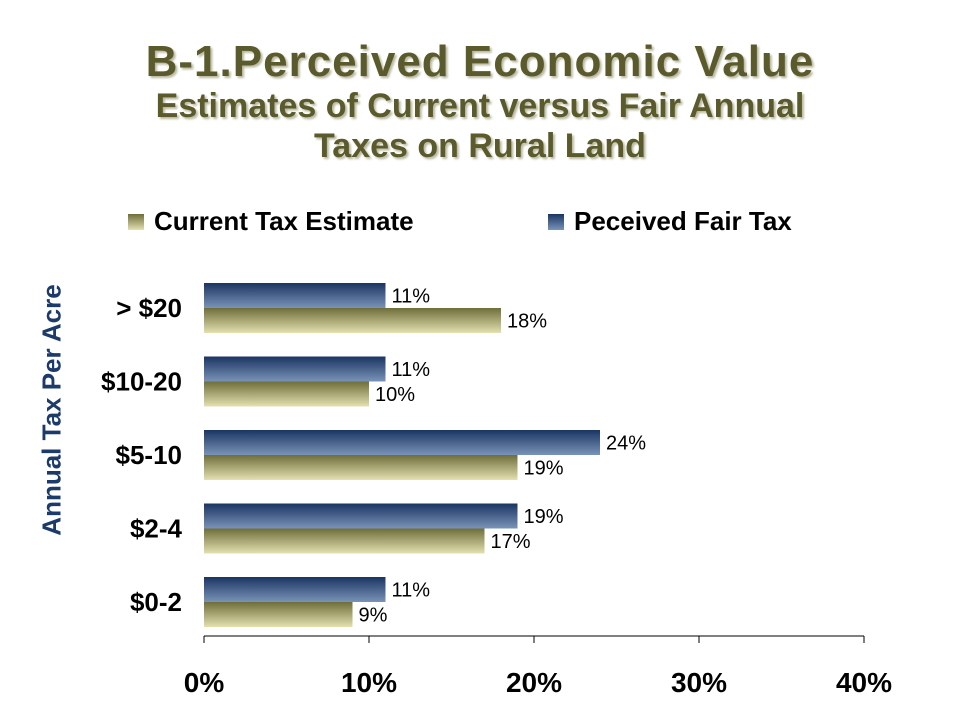  Describe the element at coordinates (156, 602) in the screenshot. I see `category-label: $0-2` at that location.